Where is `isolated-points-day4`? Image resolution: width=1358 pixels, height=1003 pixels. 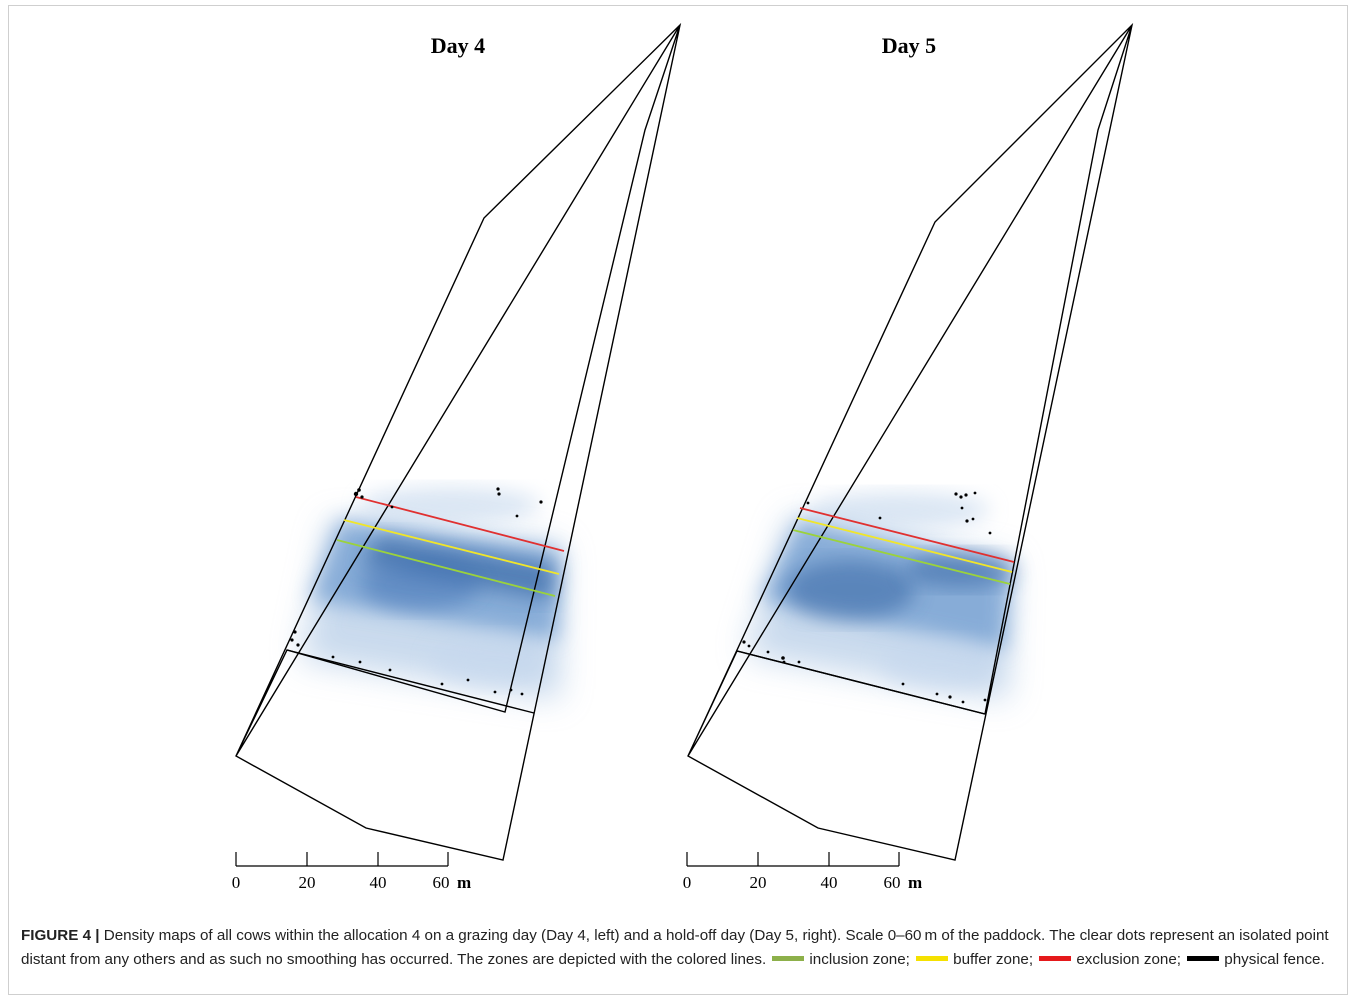 isolated-points-day4 is located at coordinates (416, 591).